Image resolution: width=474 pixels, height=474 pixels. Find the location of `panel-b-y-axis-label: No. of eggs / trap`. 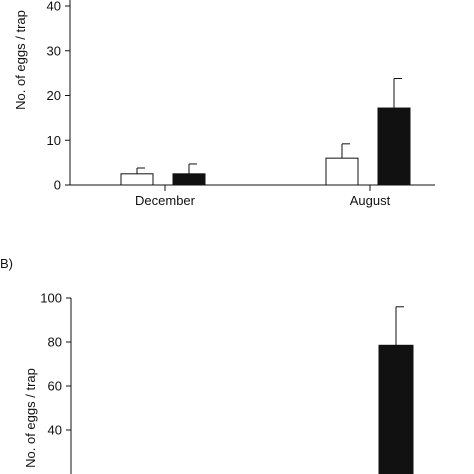

panel-b-y-axis-label: No. of eggs / trap is located at coordinates (30, 418).